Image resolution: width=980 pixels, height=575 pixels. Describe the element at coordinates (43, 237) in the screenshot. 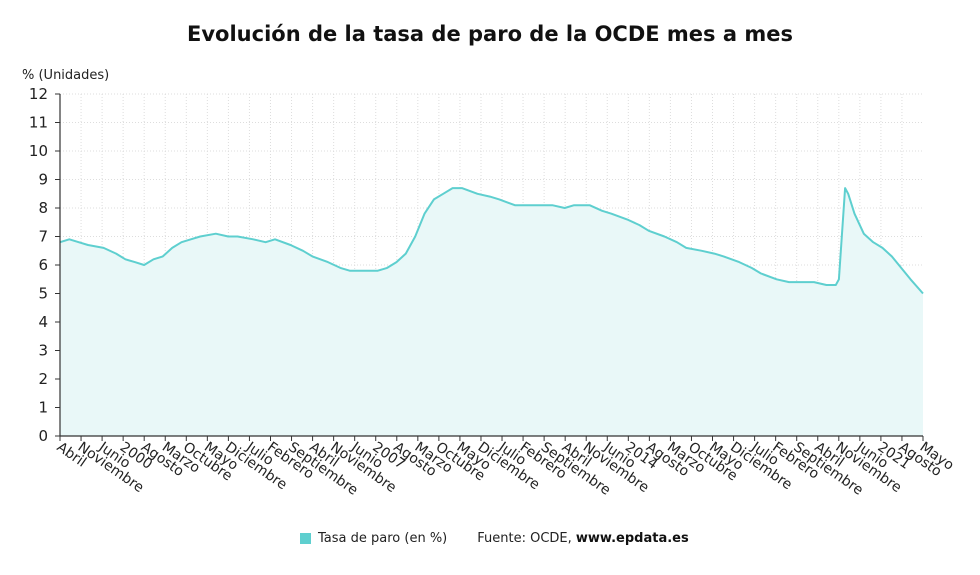

I see `y-tick-label: 7` at that location.